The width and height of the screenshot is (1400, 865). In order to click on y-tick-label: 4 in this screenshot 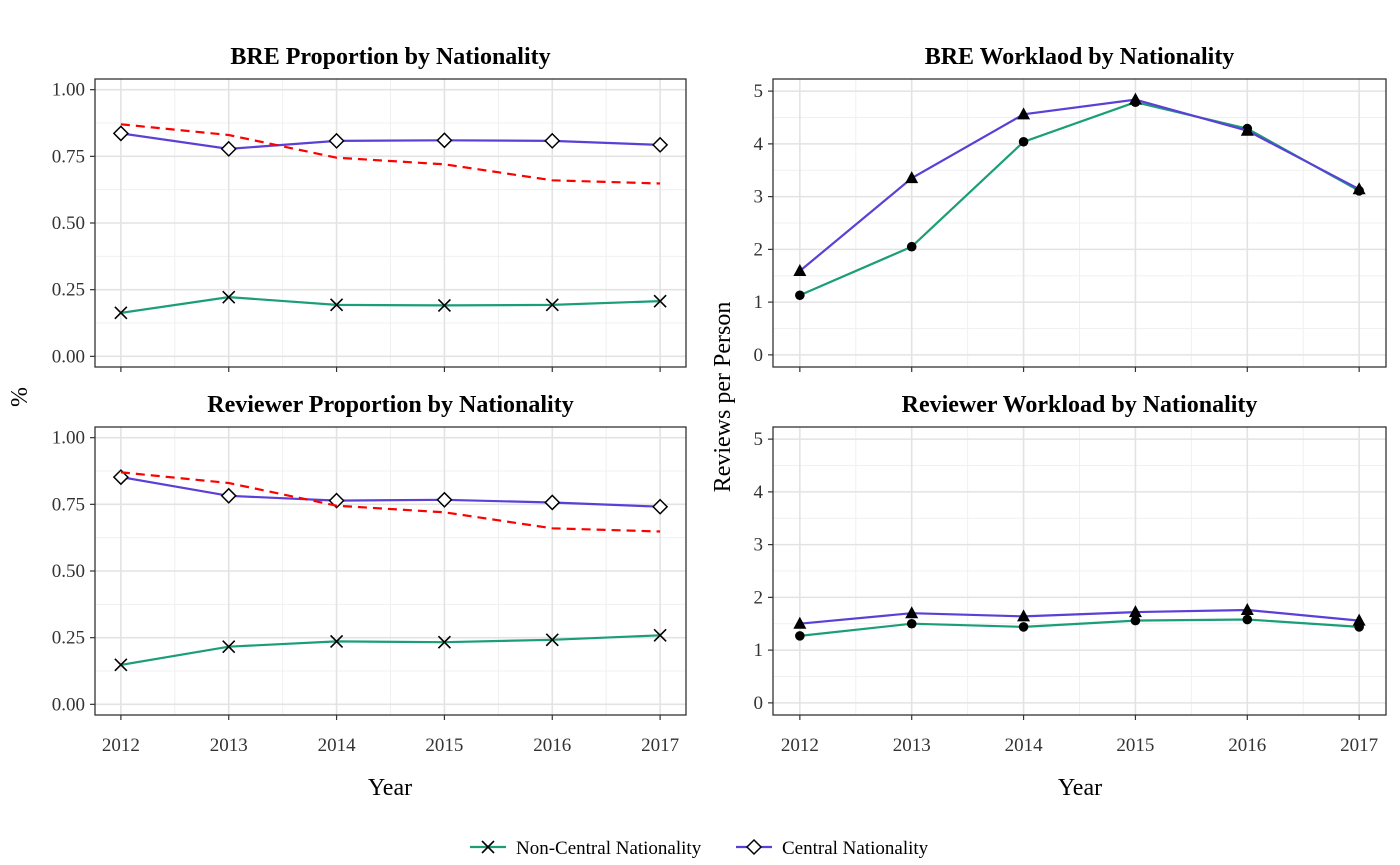, I will do `click(759, 144)`.